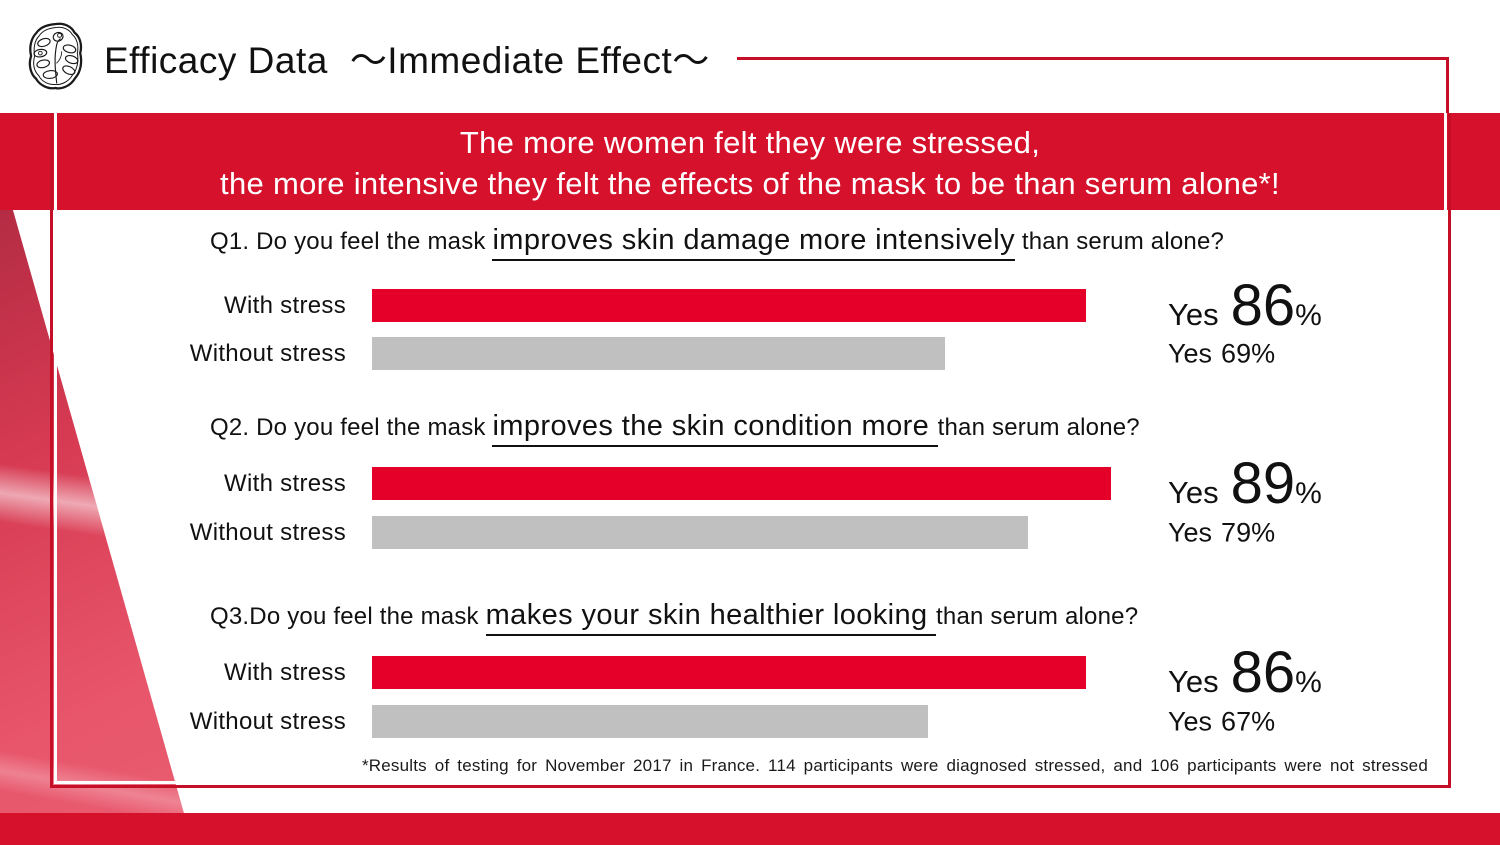  I want to click on q1-without-stress-value: Yes 69%, so click(1222, 353).